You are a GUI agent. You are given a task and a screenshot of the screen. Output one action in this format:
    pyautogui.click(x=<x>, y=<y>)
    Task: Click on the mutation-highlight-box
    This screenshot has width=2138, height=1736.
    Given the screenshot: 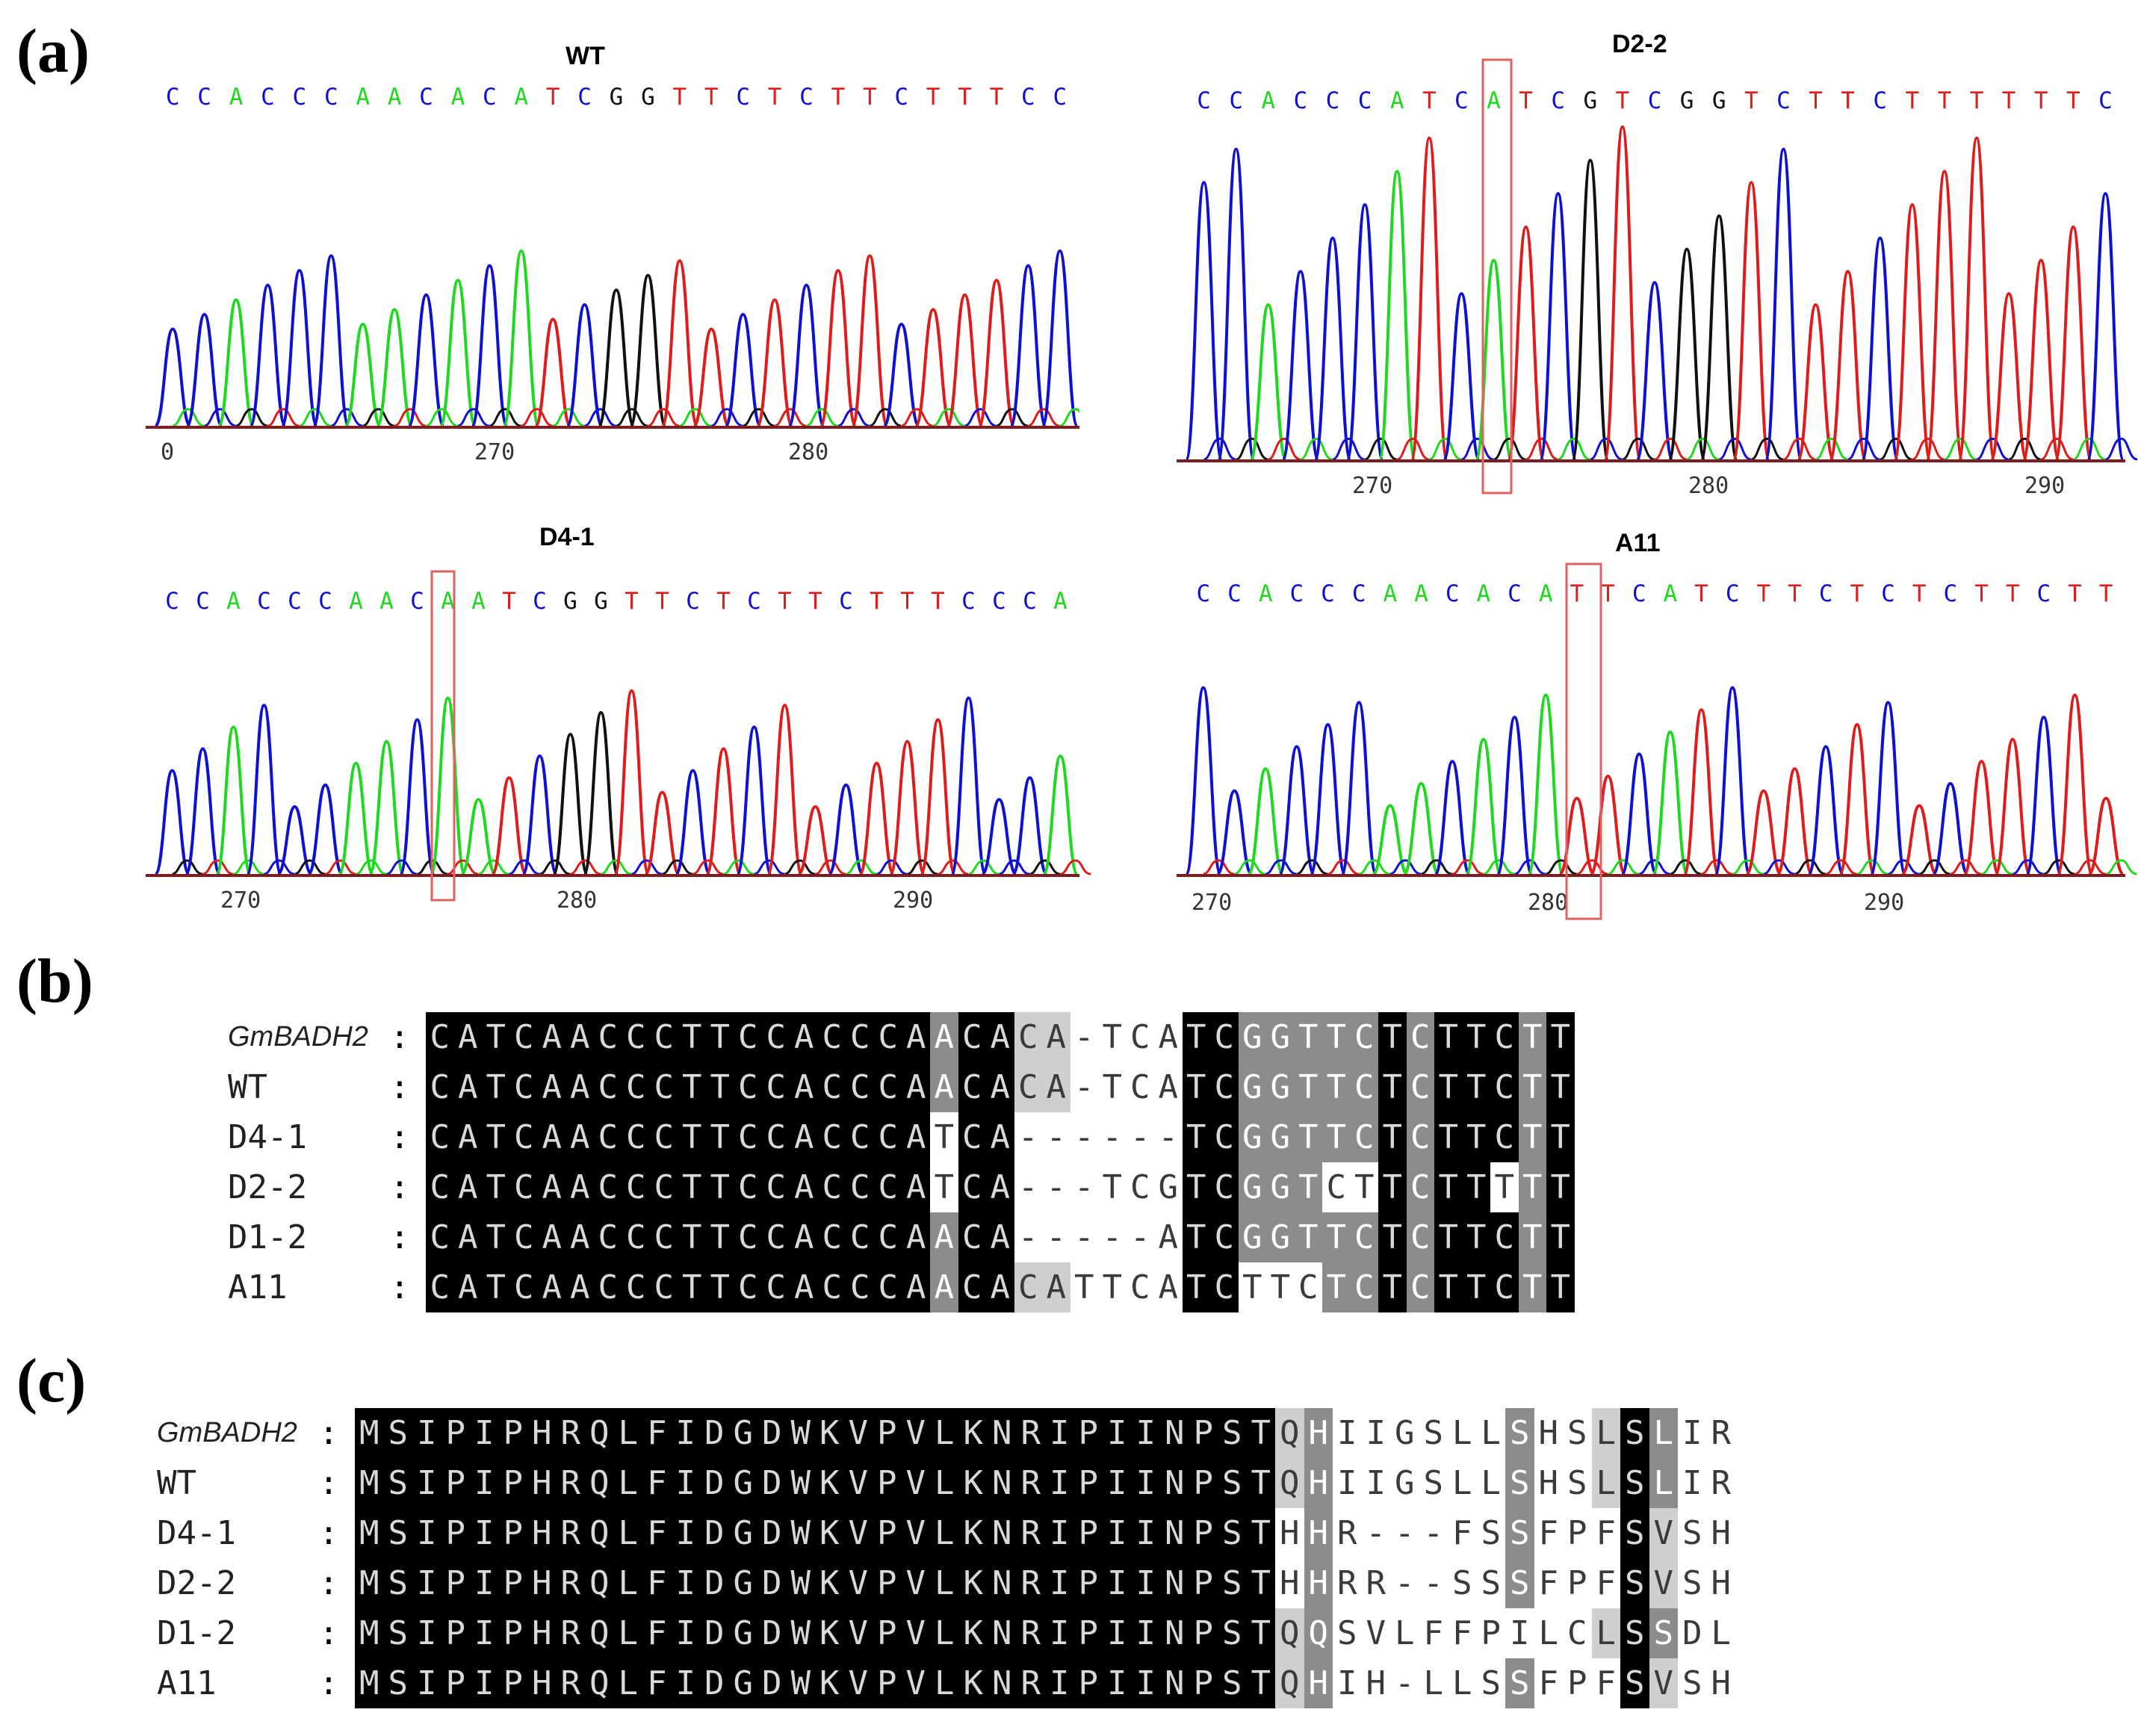 What is the action you would take?
    pyautogui.click(x=1497, y=276)
    